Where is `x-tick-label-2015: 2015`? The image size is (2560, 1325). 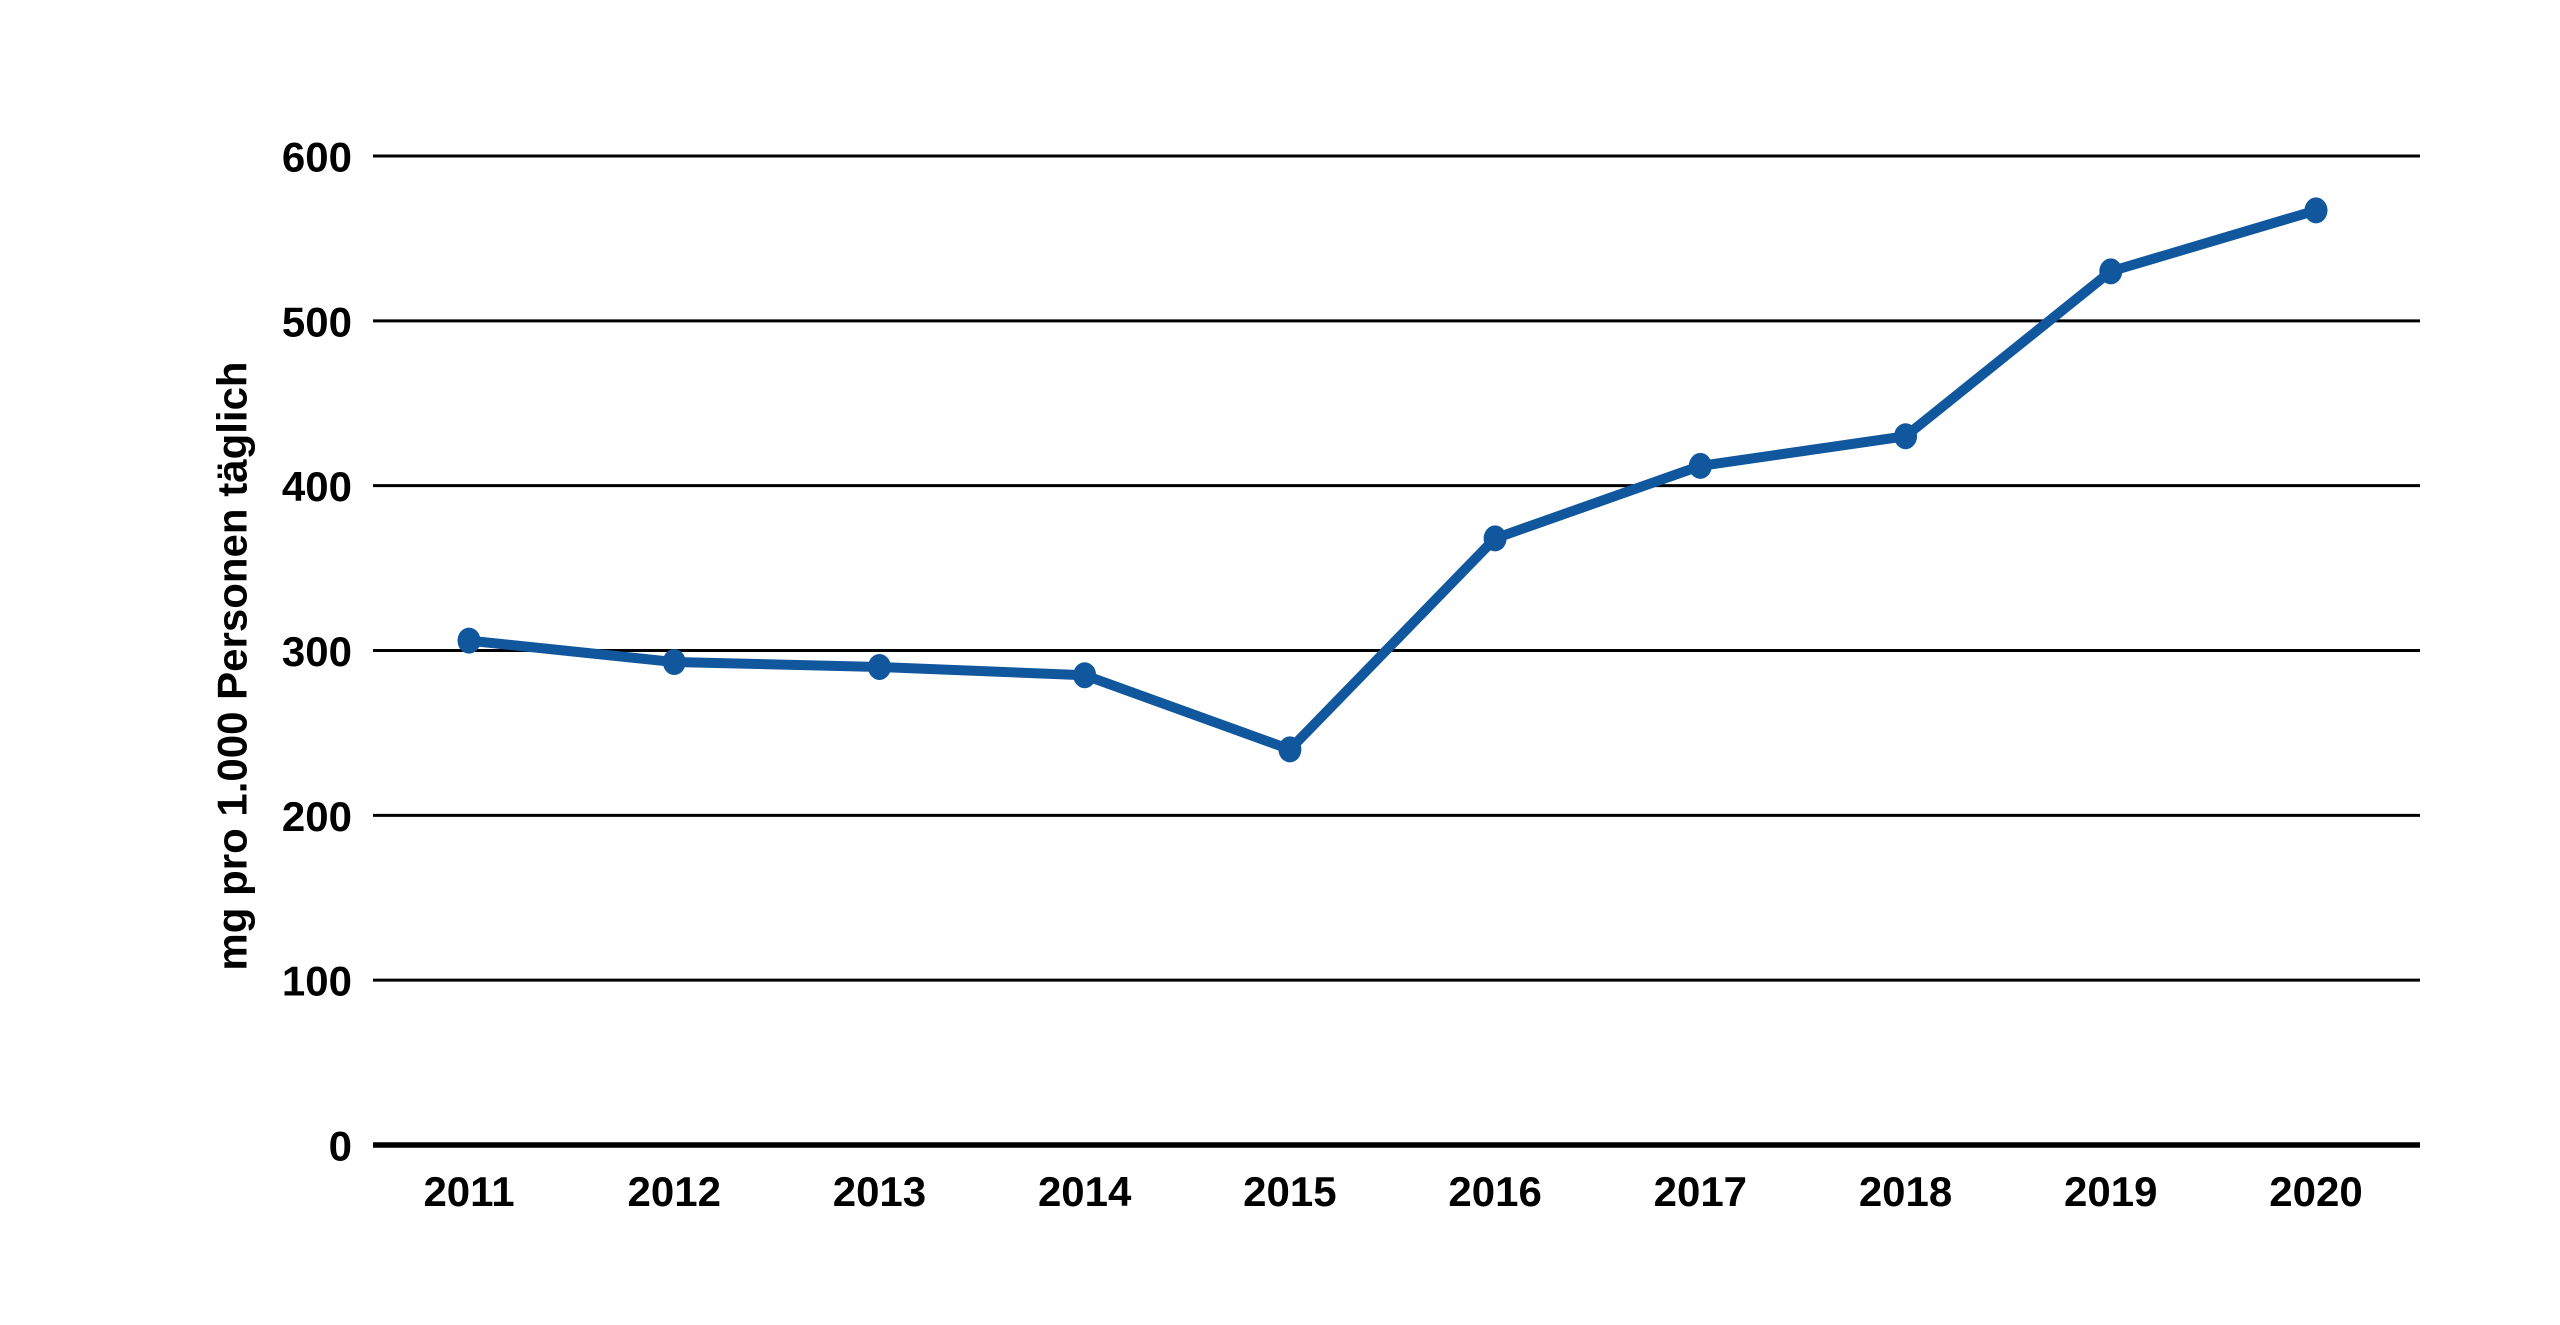 x-tick-label-2015: 2015 is located at coordinates (1289, 1191).